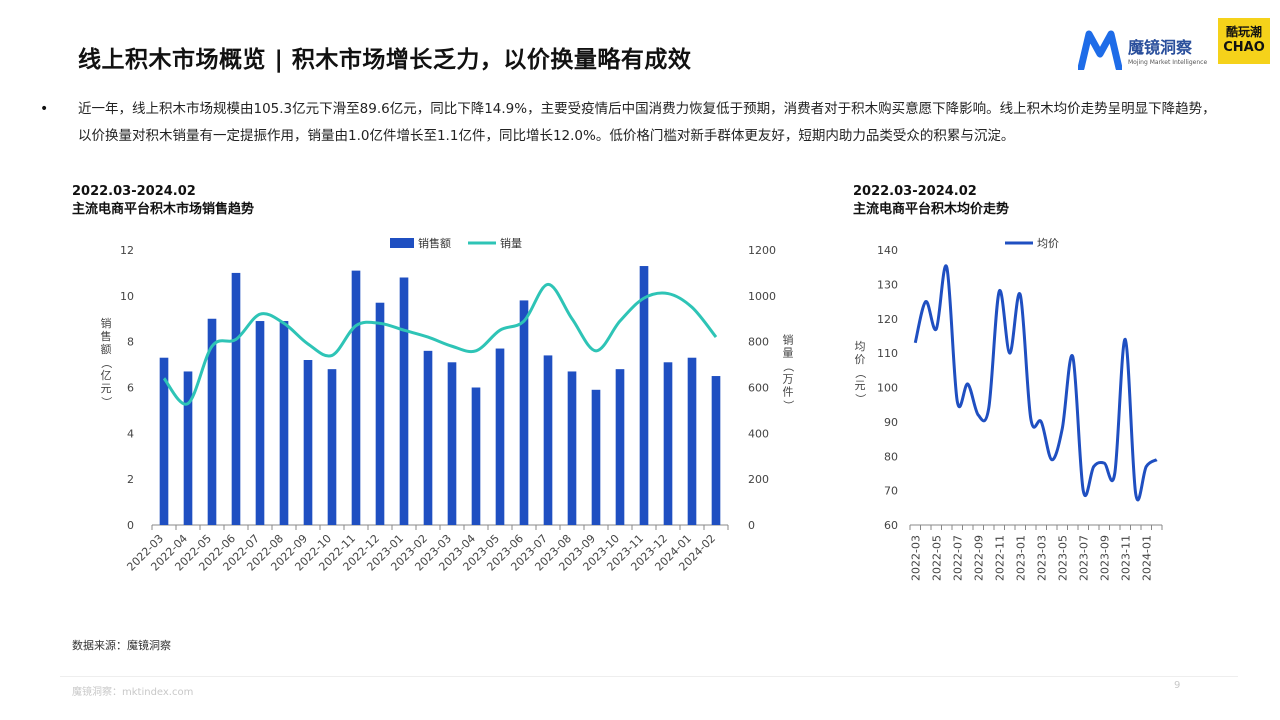 This screenshot has height=720, width=1280. What do you see at coordinates (134, 191) in the screenshot?
I see `chart1-period: 2022.03-2024.02` at bounding box center [134, 191].